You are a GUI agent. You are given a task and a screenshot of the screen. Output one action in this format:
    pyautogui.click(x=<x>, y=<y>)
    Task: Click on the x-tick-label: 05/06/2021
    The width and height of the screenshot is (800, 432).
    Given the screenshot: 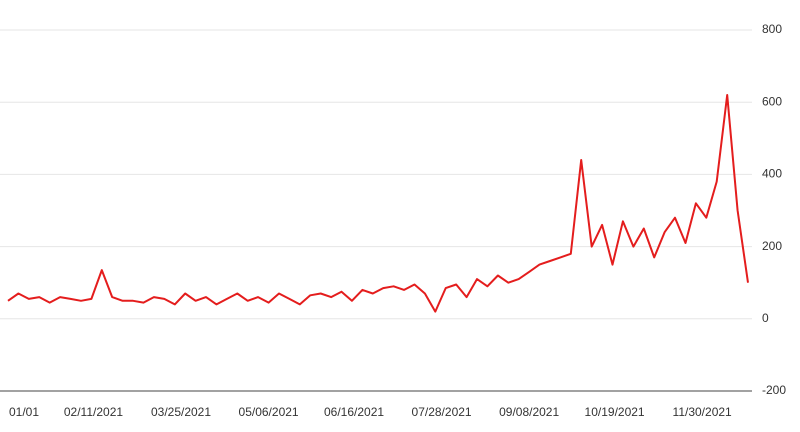 What is the action you would take?
    pyautogui.click(x=269, y=412)
    